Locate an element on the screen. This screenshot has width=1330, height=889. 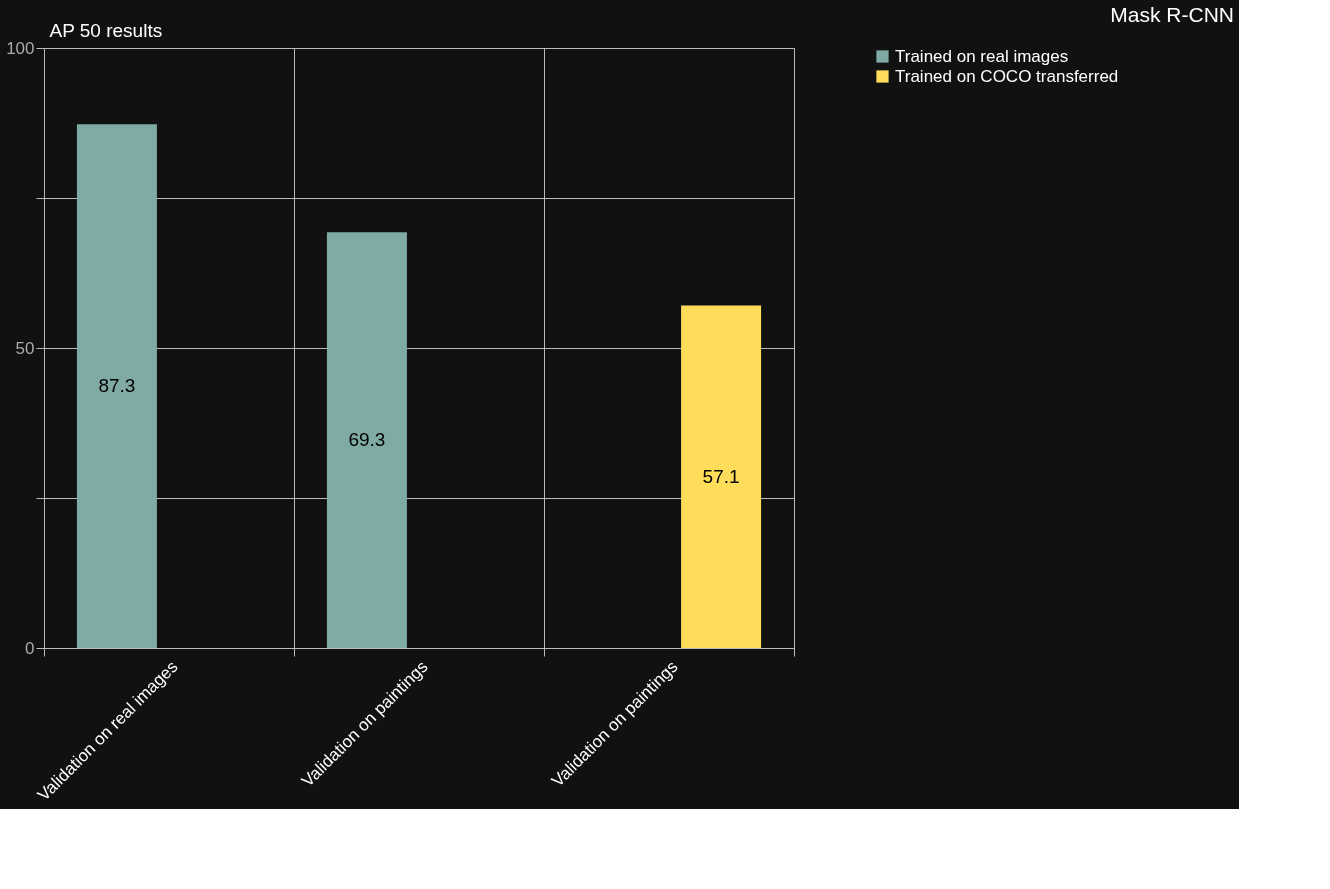
data-label: 57.1 is located at coordinates (721, 476).